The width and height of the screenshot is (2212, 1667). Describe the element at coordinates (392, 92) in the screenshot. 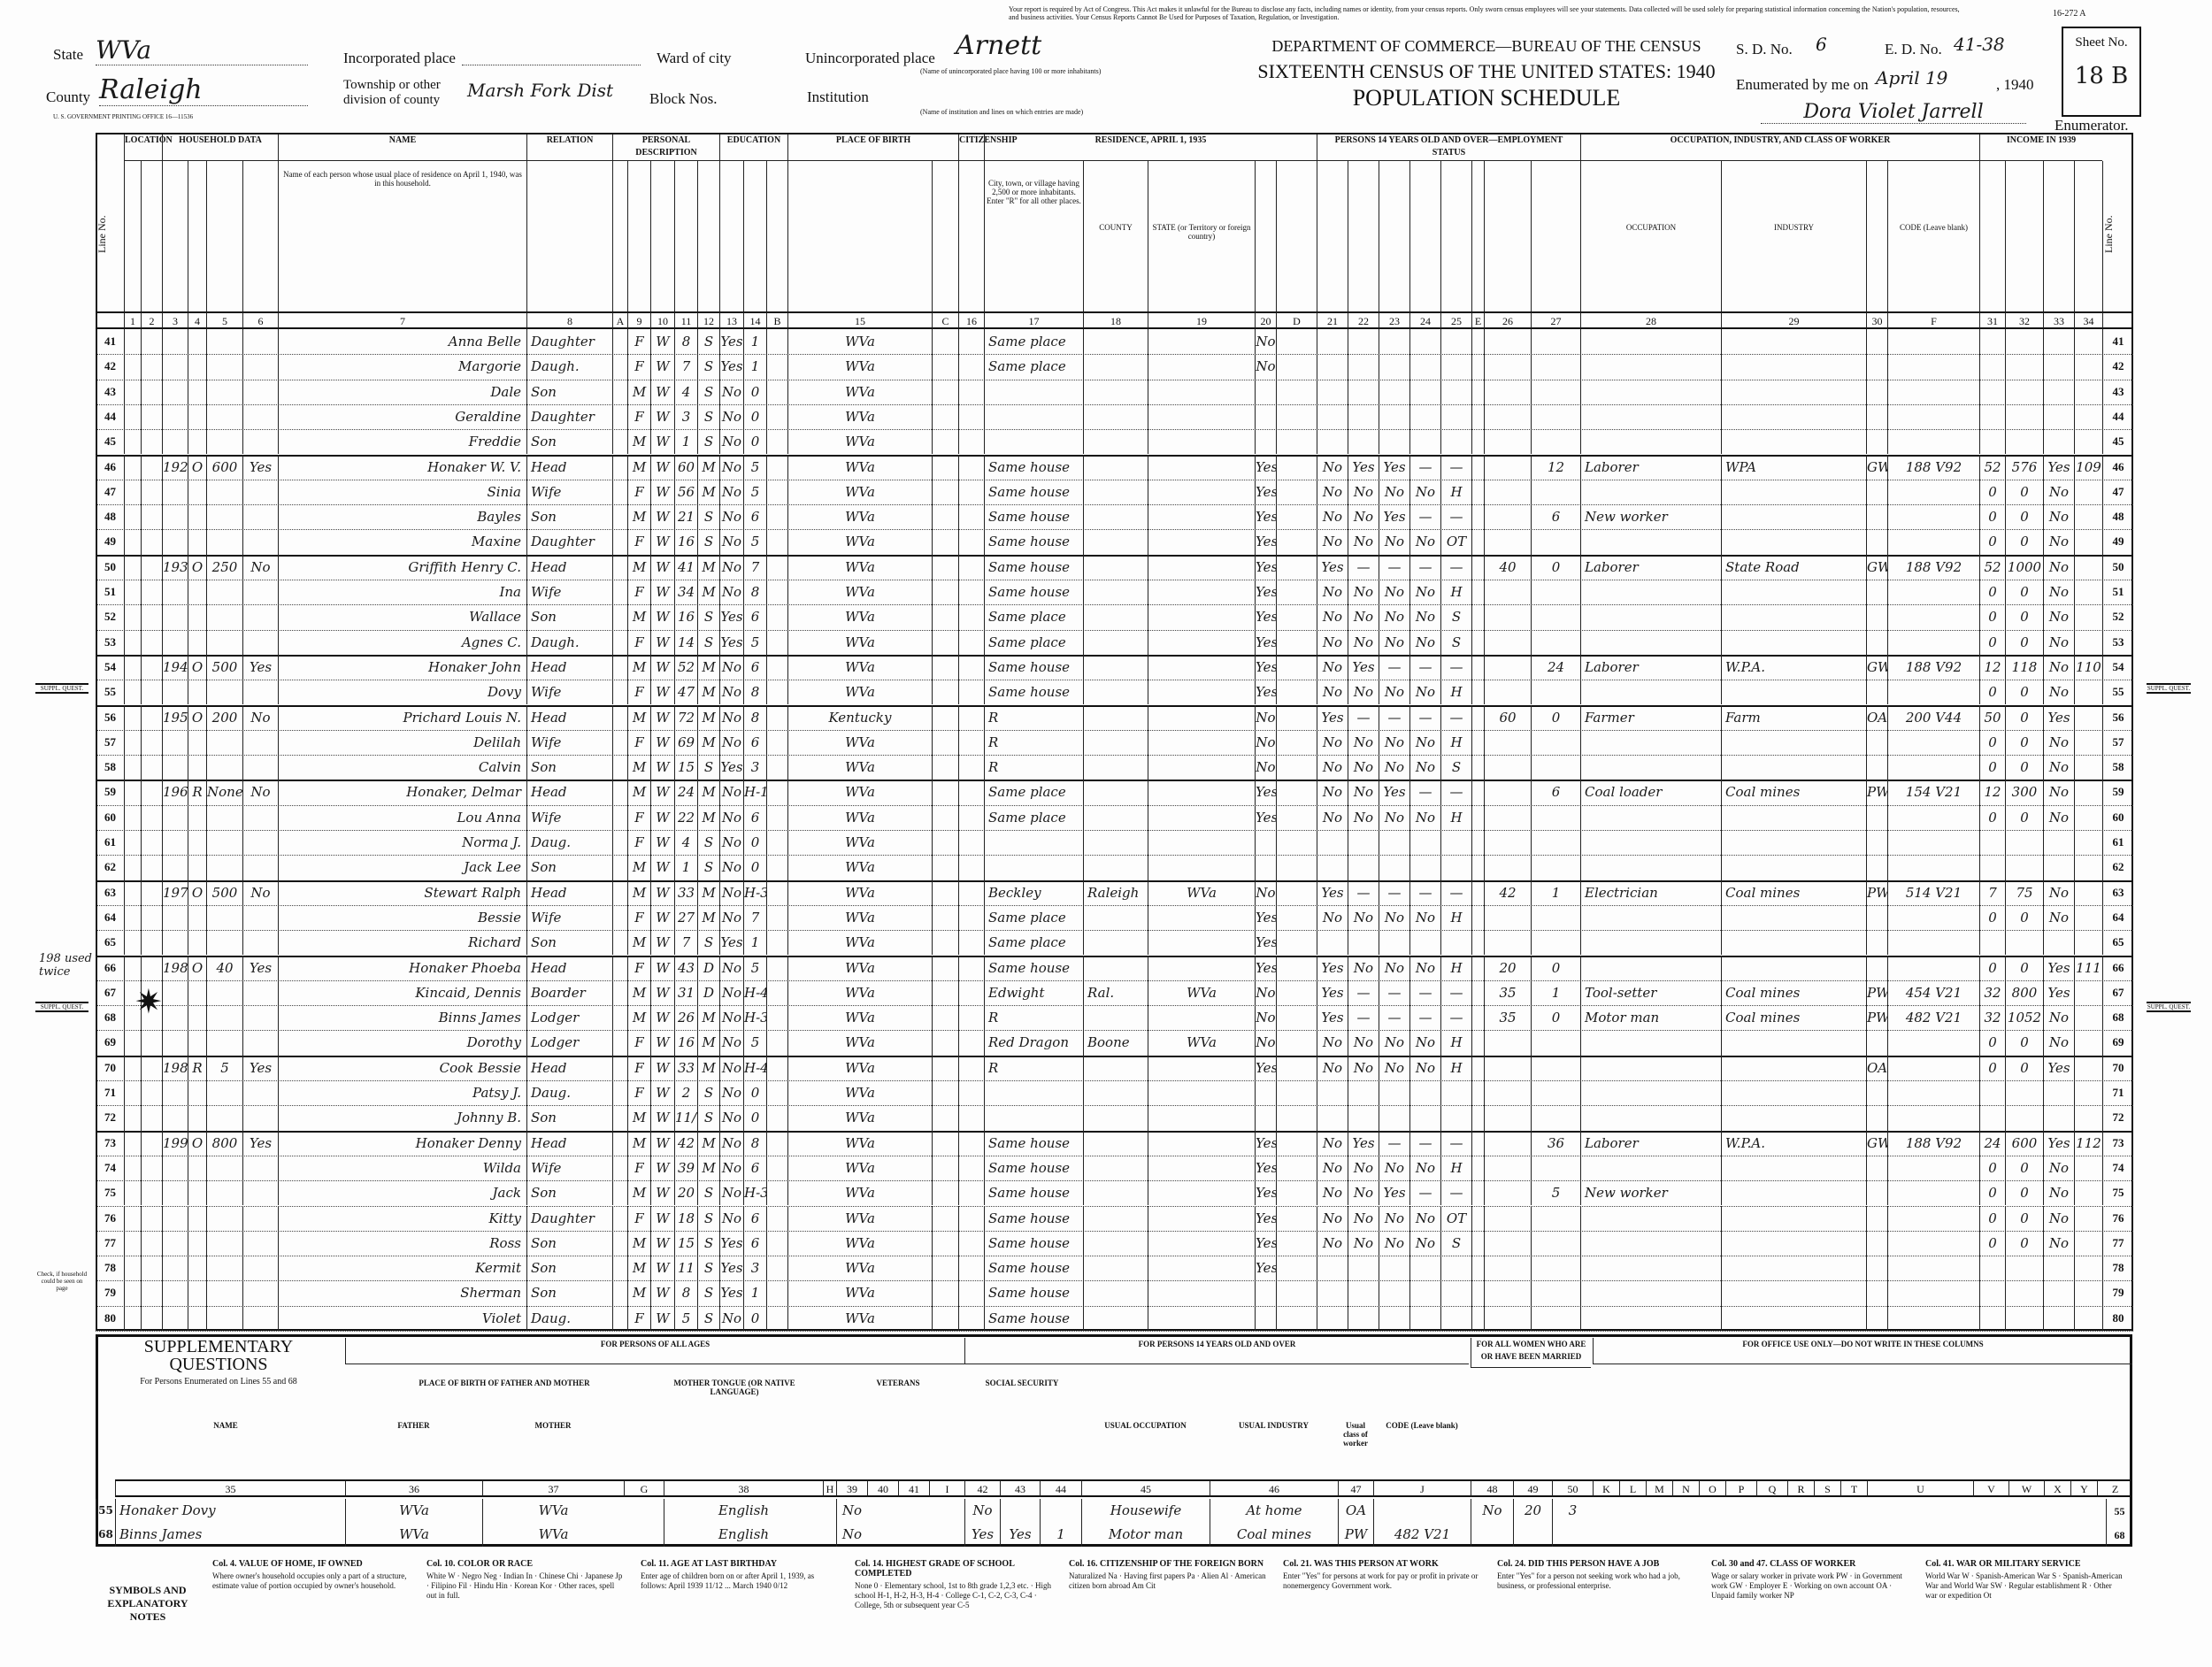

I see `township-label: Township or other division of county` at that location.